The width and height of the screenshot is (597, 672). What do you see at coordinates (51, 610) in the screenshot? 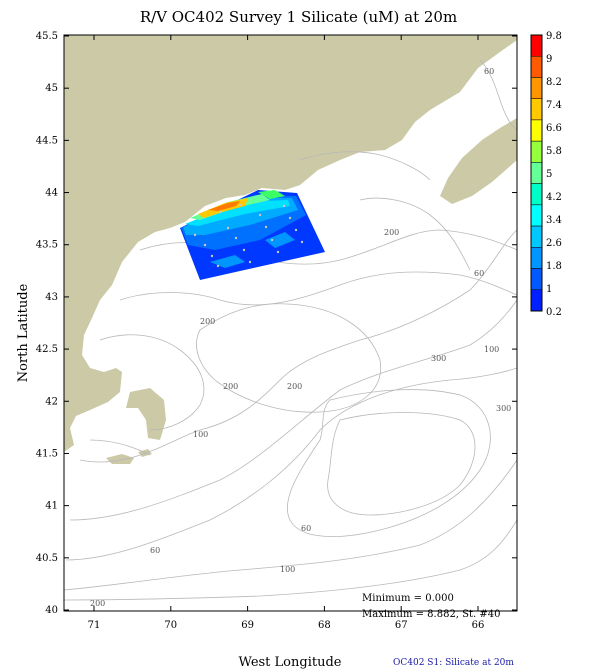
I see `y-tick-label: 40` at bounding box center [51, 610].